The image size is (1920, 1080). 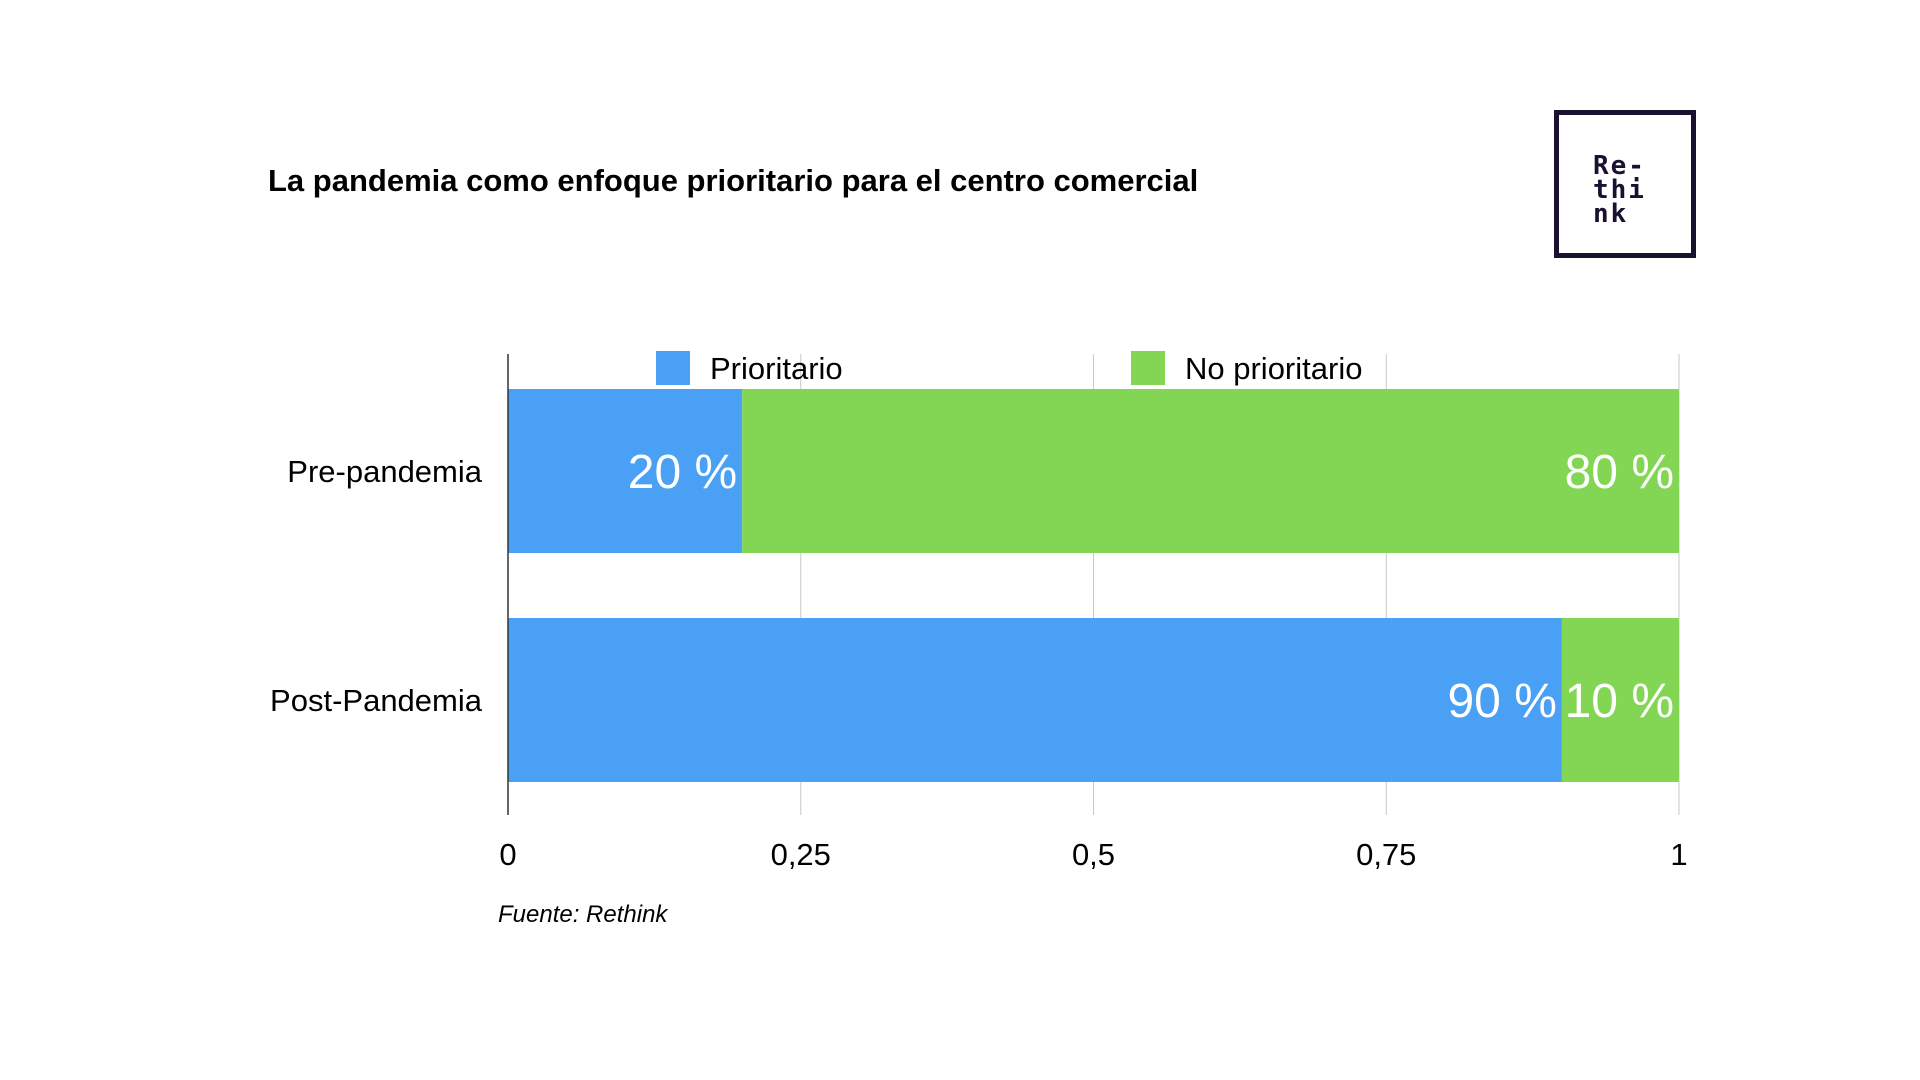 I want to click on x-tick-label: 0,75, so click(x=1386, y=854).